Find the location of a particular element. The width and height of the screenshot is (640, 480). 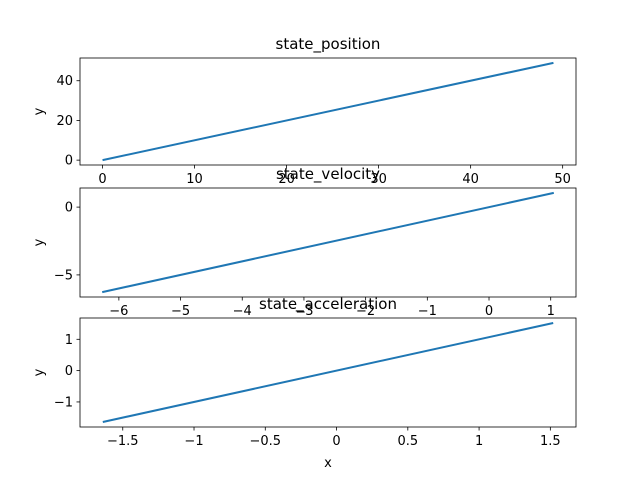

subplot-title: state_velocity is located at coordinates (328, 174).